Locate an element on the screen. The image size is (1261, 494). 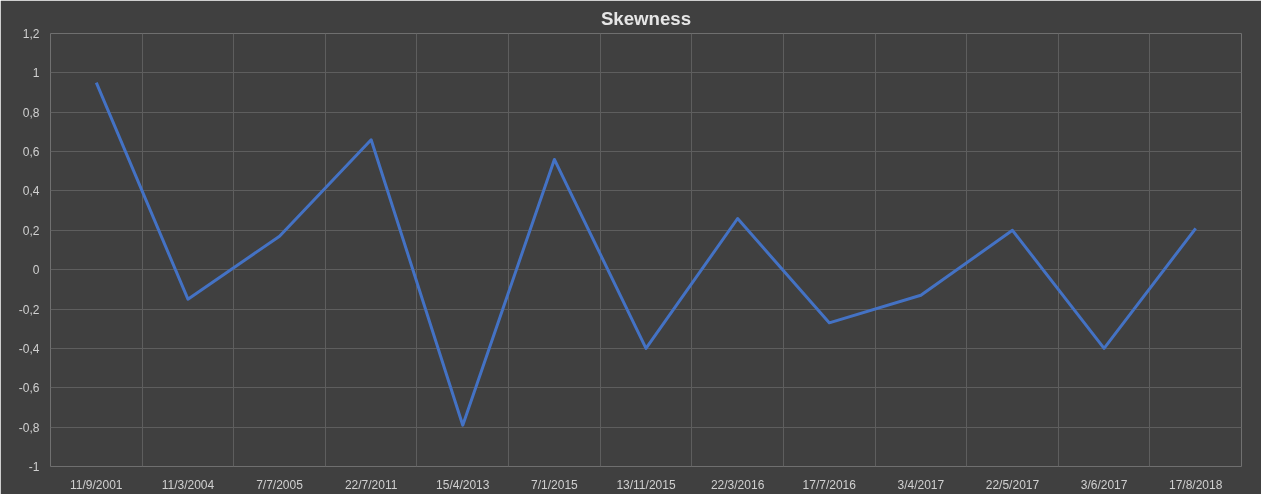
x-tick-label: 15/4/2013 is located at coordinates (463, 484).